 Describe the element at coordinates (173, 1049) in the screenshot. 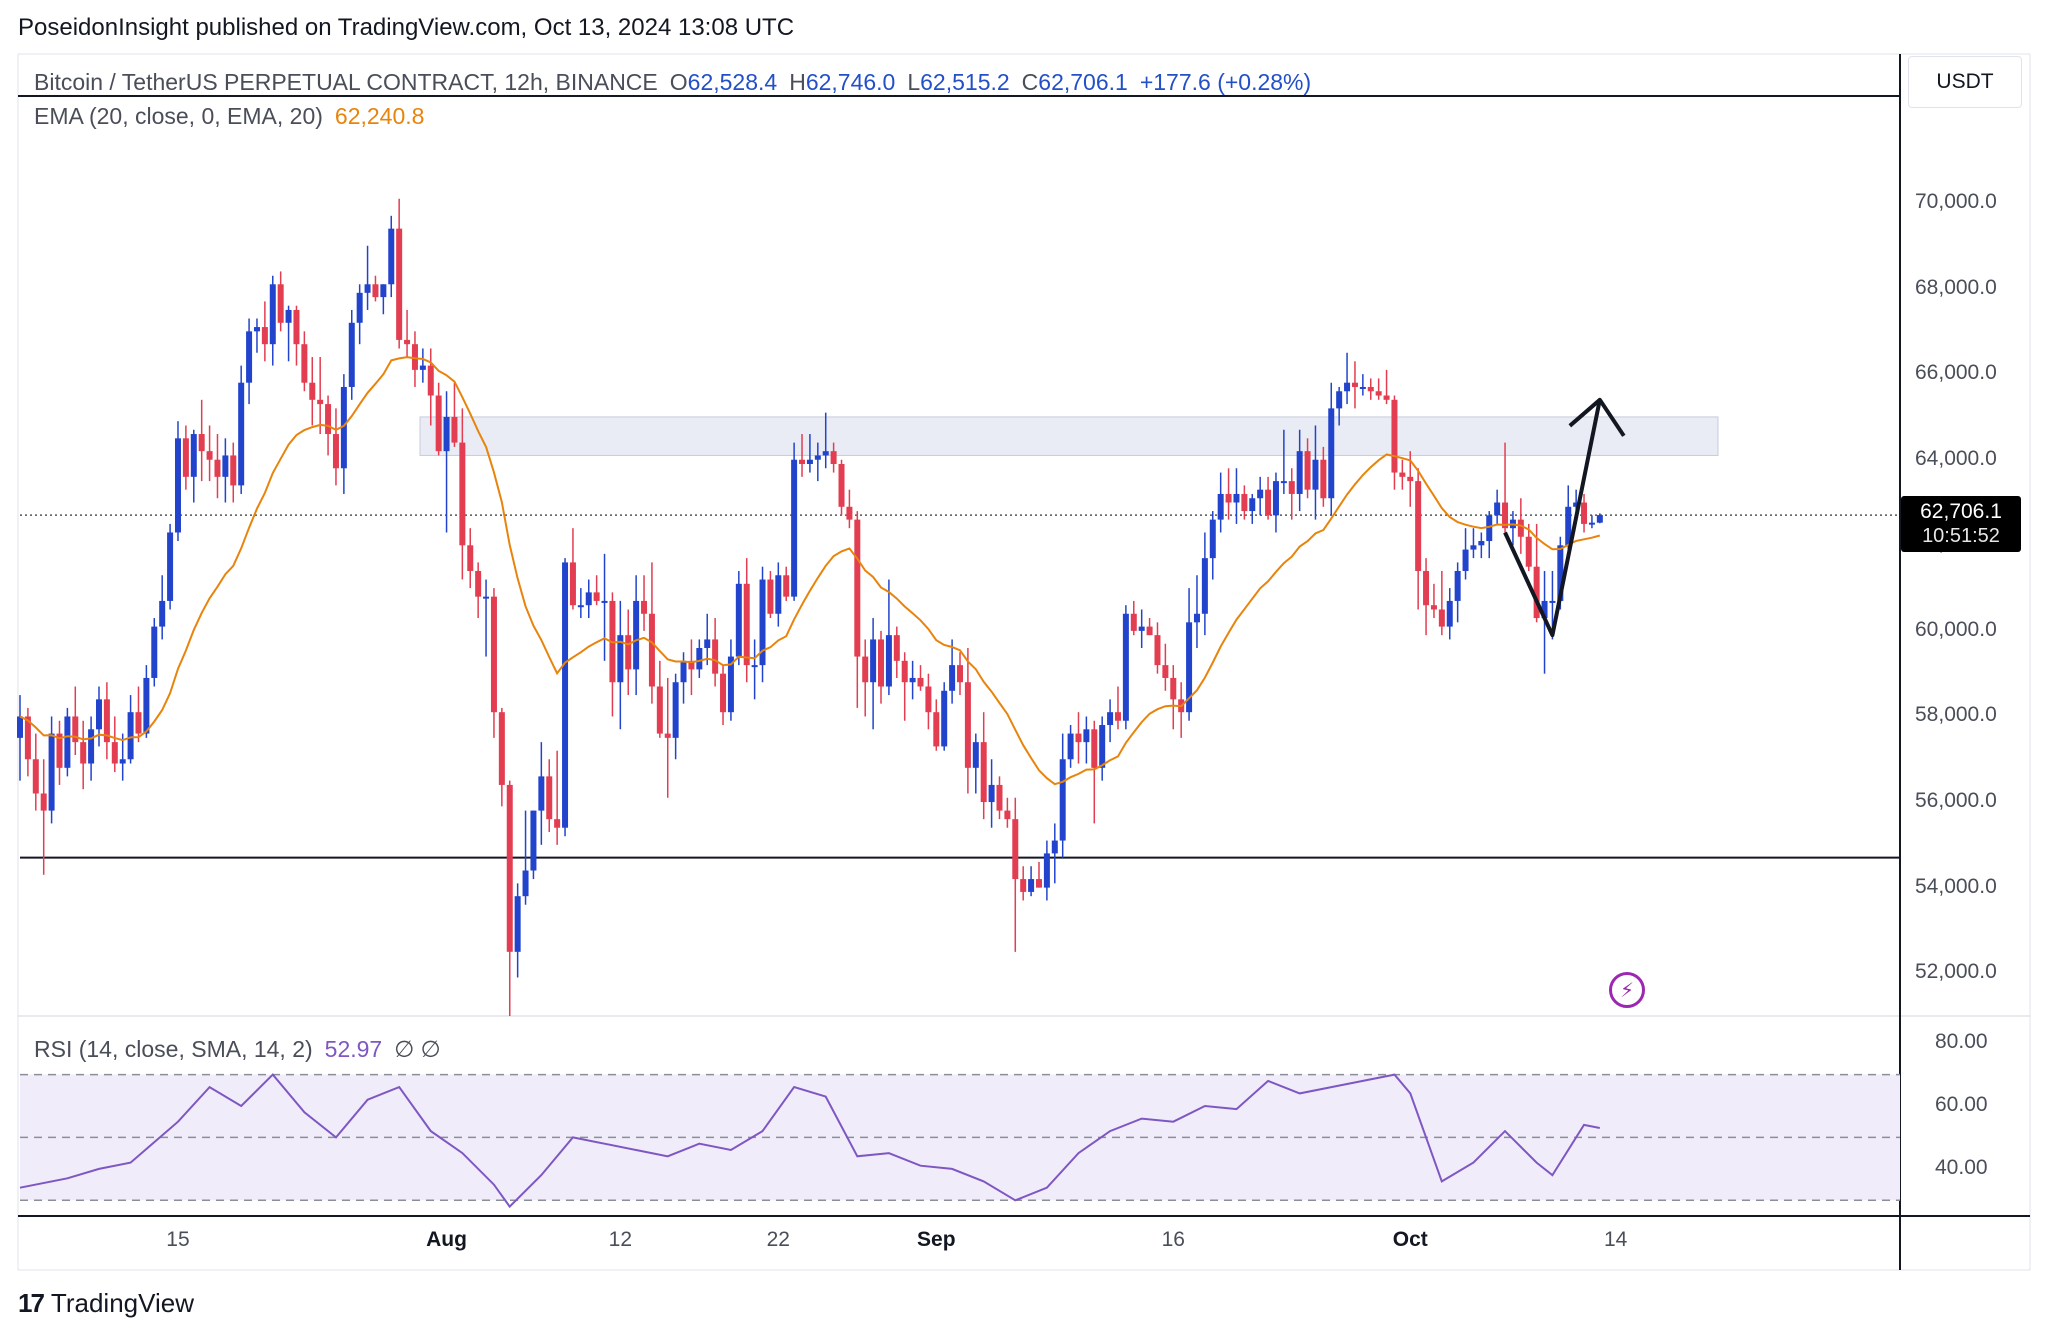

I see `rsi-label: RSI (14, close, SMA, 14, 2)` at that location.